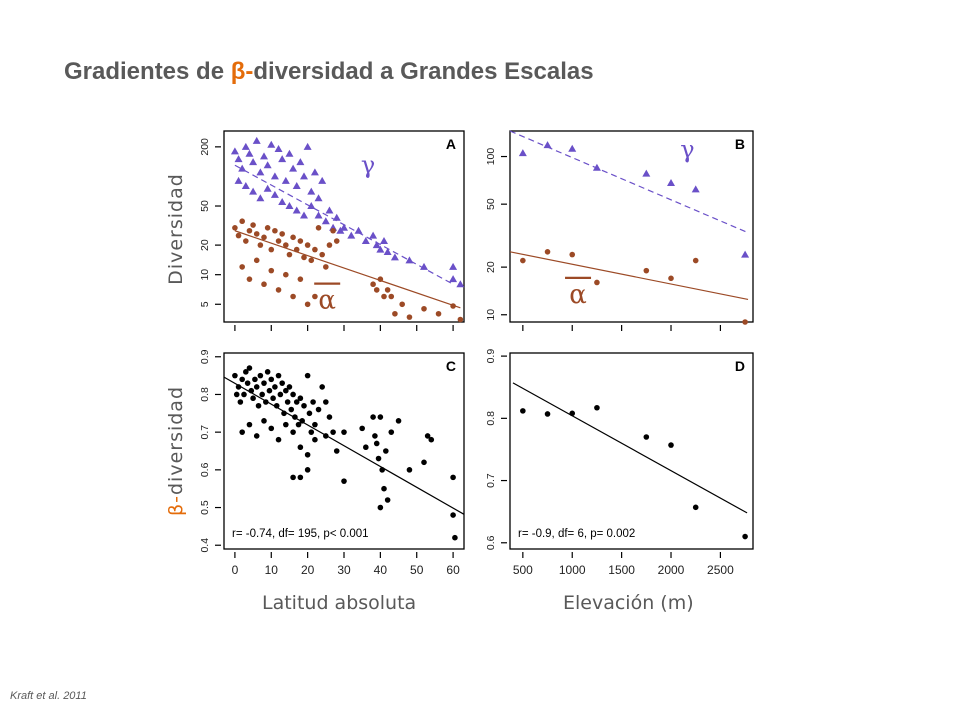  Describe the element at coordinates (629, 276) in the screenshot. I see `fit-line-alpha-b` at that location.